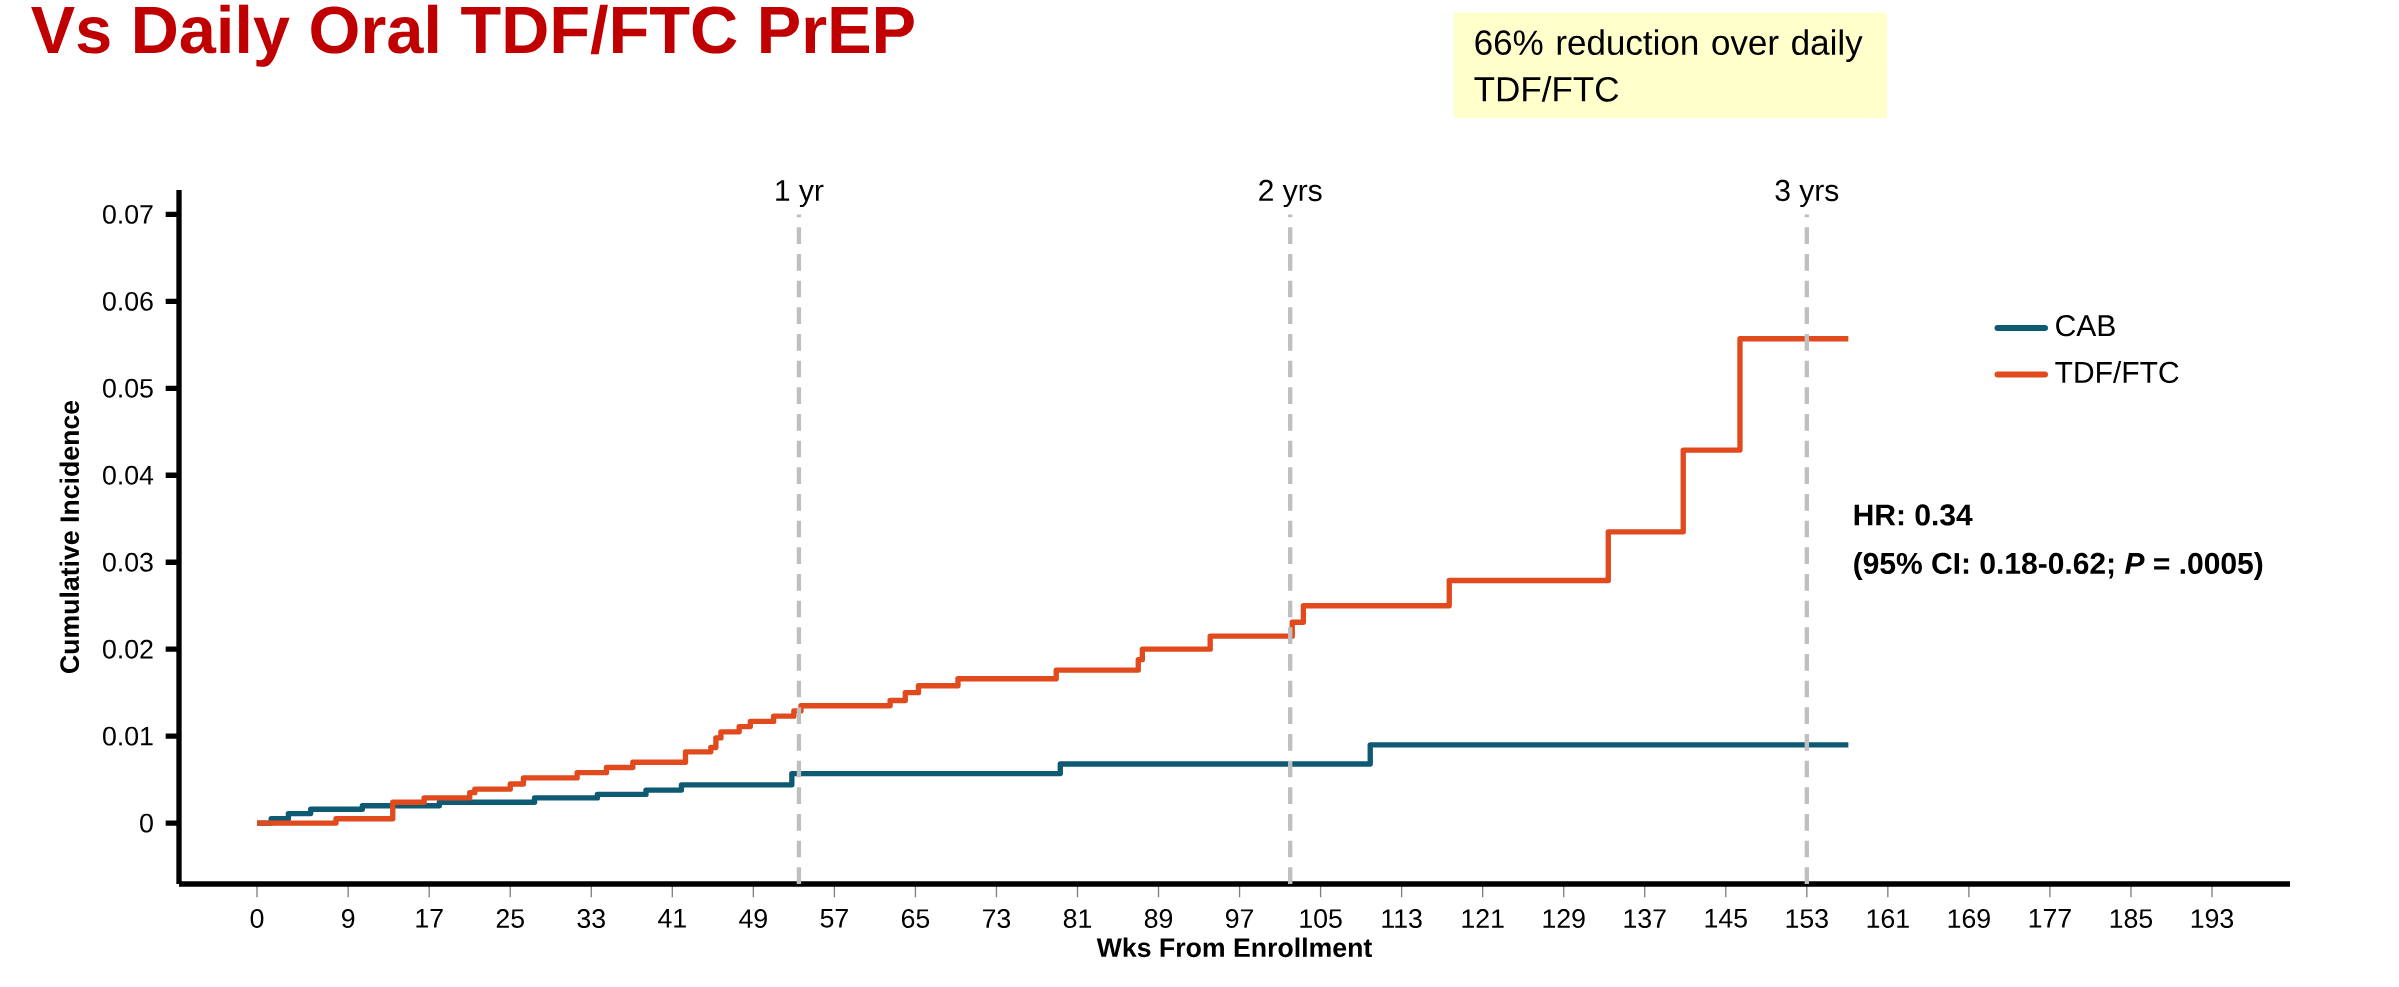 This screenshot has height=987, width=2399. Describe the element at coordinates (2212, 918) in the screenshot. I see `x-tick-label: 193` at that location.